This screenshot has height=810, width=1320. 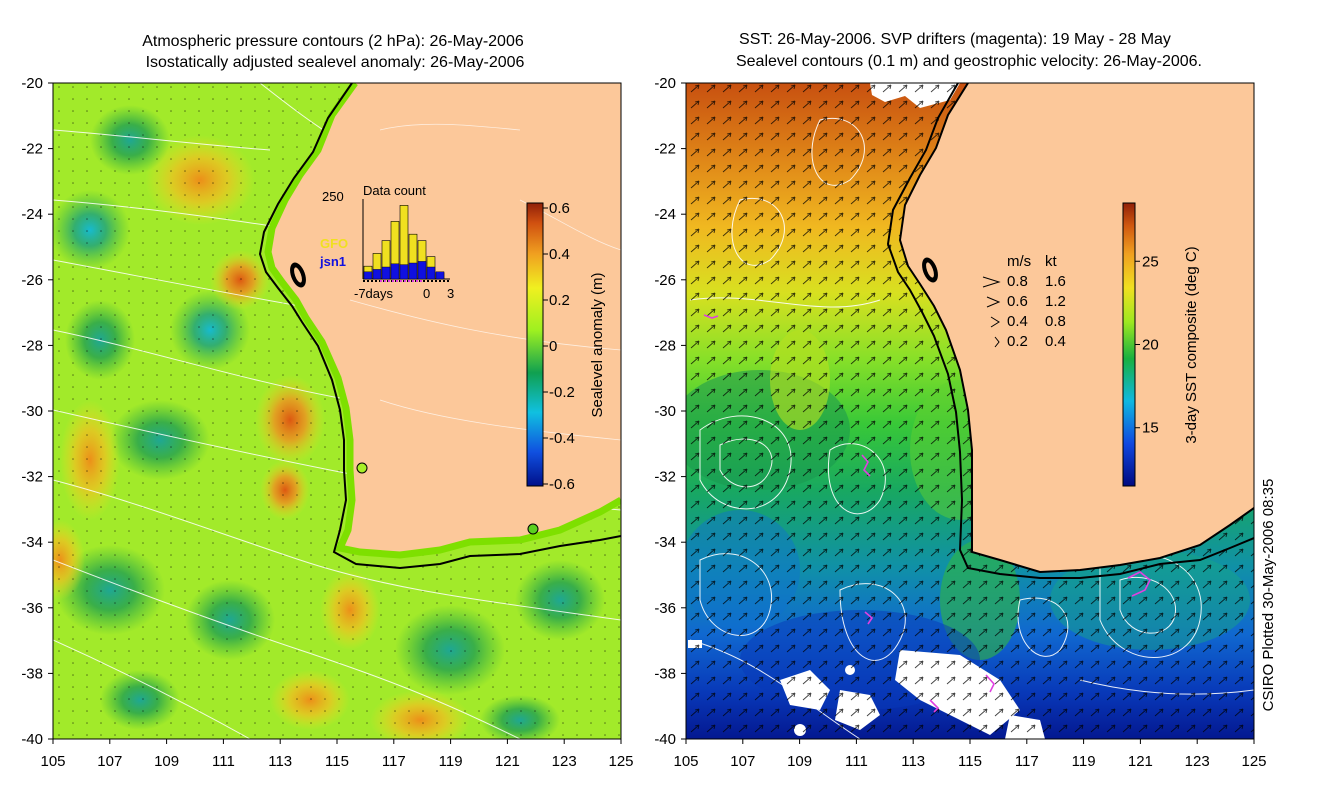 I want to click on sla-colorbar-tick-label: 0, so click(x=553, y=346).